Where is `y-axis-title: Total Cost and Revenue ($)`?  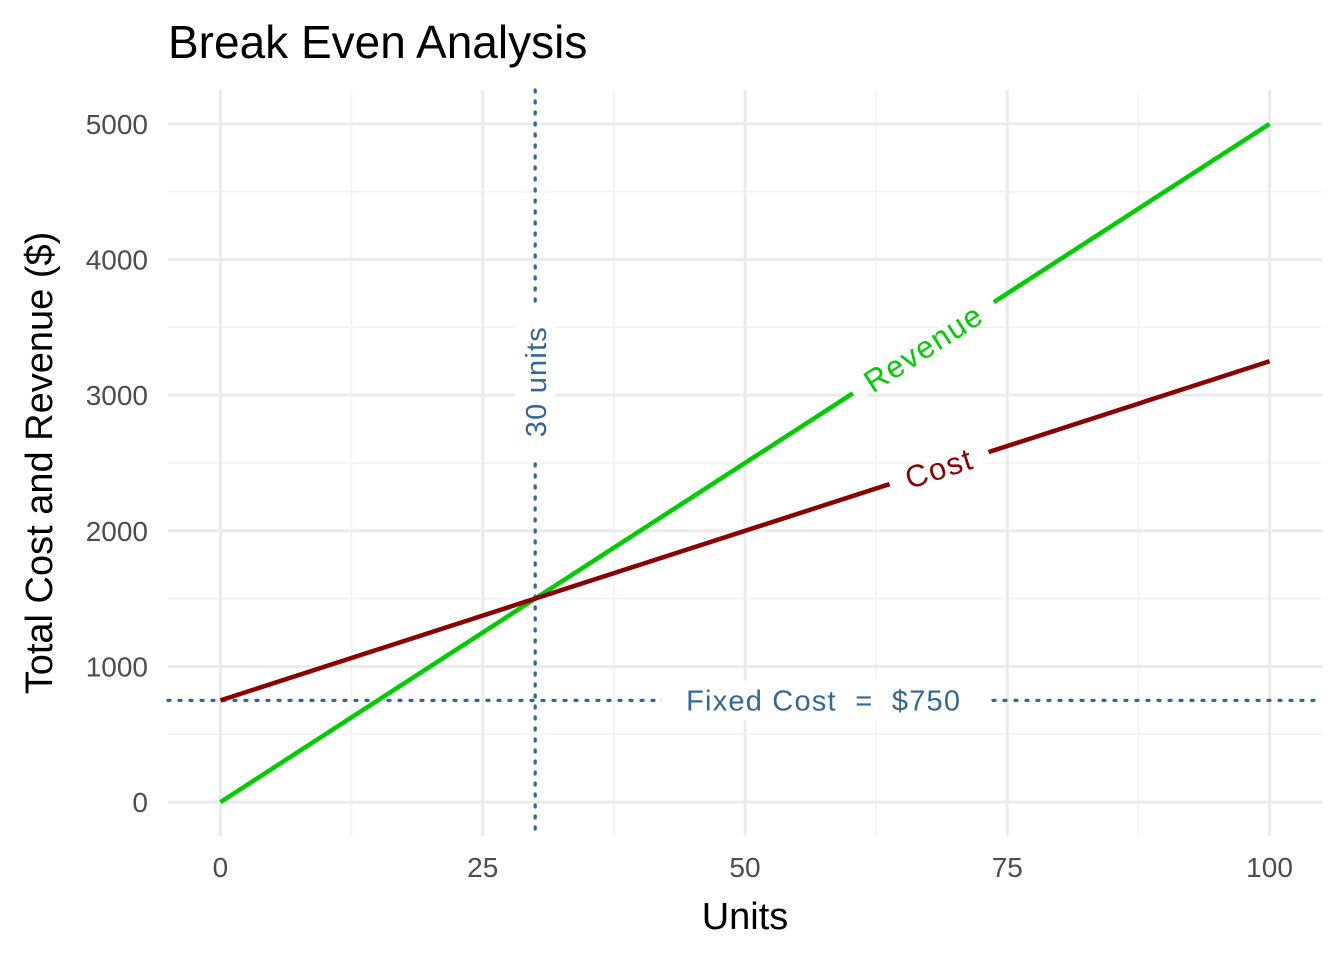 y-axis-title: Total Cost and Revenue ($) is located at coordinates (40, 463).